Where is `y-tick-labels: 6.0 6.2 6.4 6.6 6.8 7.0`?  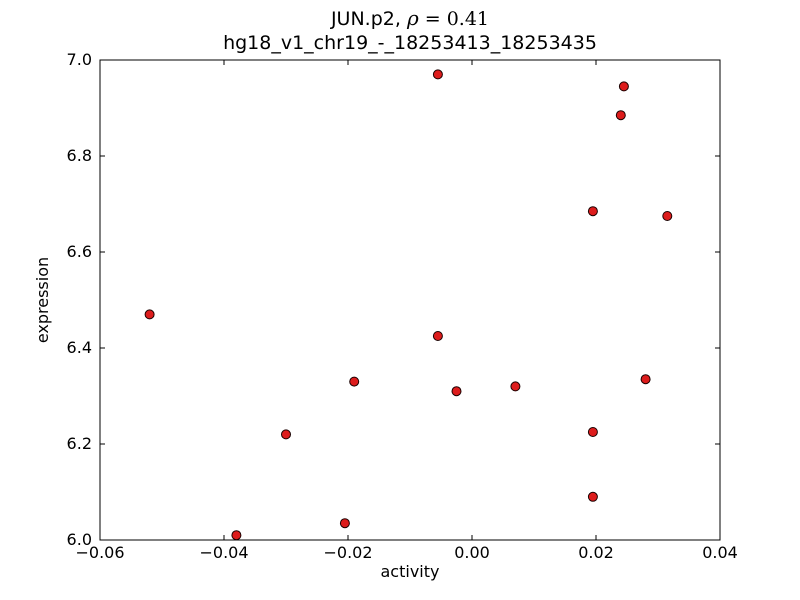
y-tick-labels: 6.0 6.2 6.4 6.6 6.8 7.0 is located at coordinates (79, 299).